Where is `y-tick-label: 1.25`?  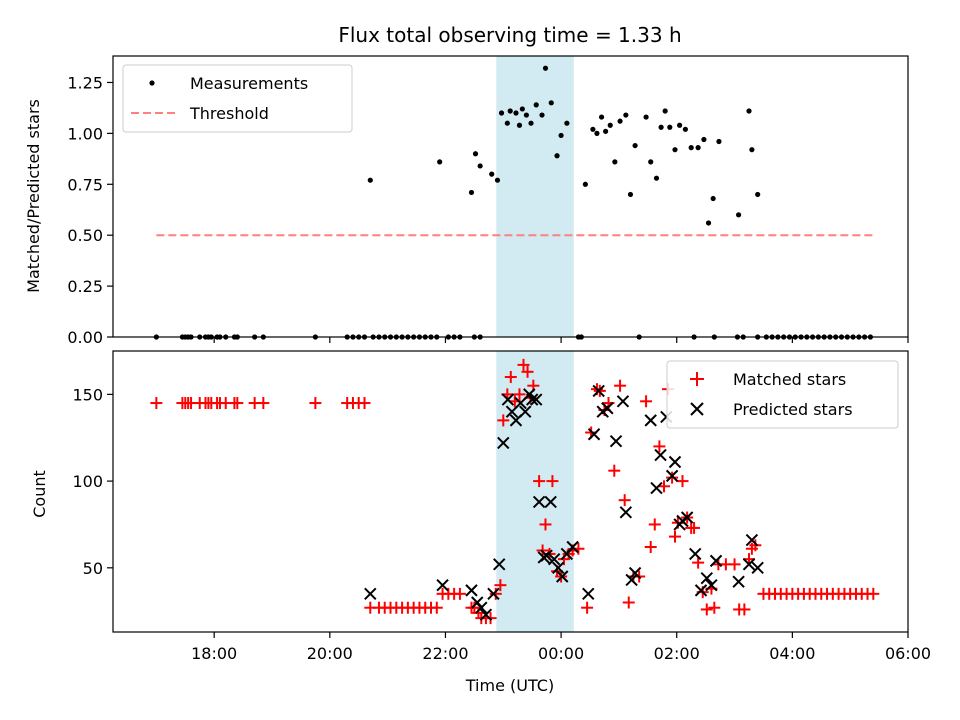
y-tick-label: 1.25 is located at coordinates (85, 82).